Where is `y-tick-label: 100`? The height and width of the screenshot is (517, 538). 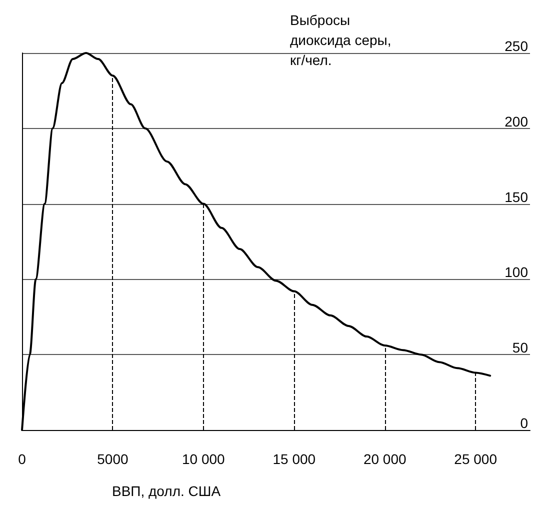
y-tick-label: 100 is located at coordinates (516, 272).